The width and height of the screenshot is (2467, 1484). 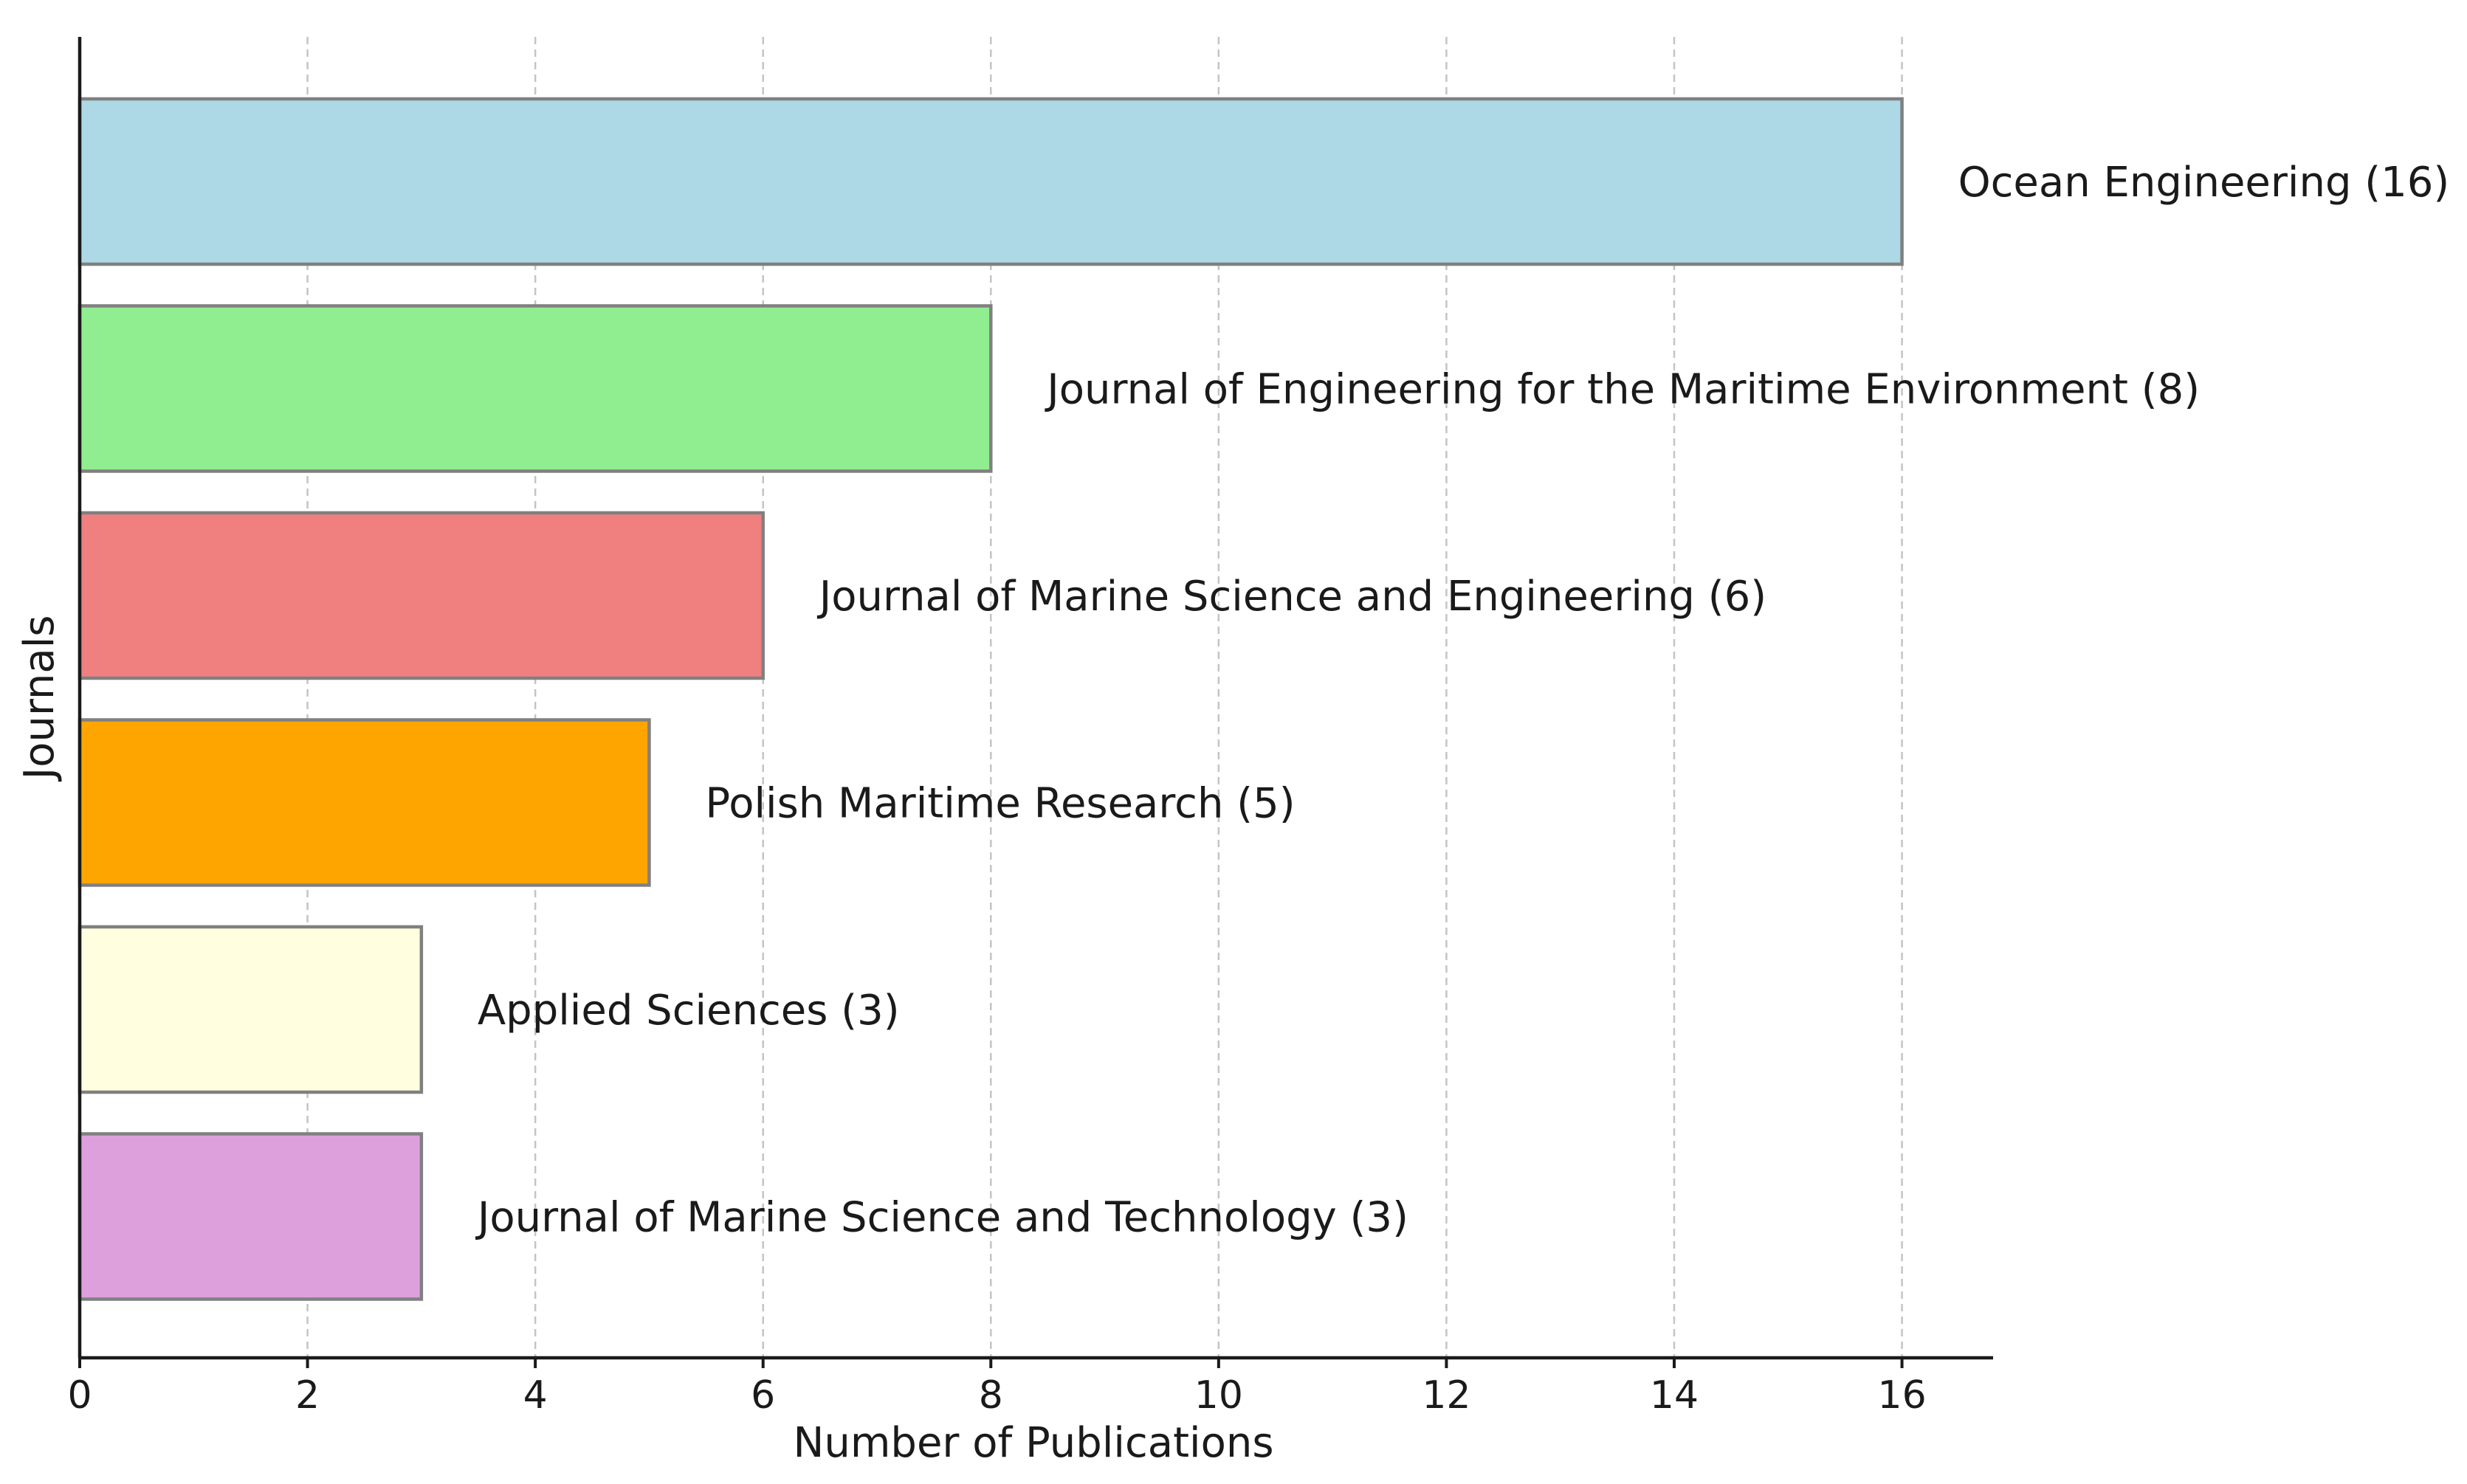 What do you see at coordinates (1218, 1395) in the screenshot?
I see `x-tick-label: 10` at bounding box center [1218, 1395].